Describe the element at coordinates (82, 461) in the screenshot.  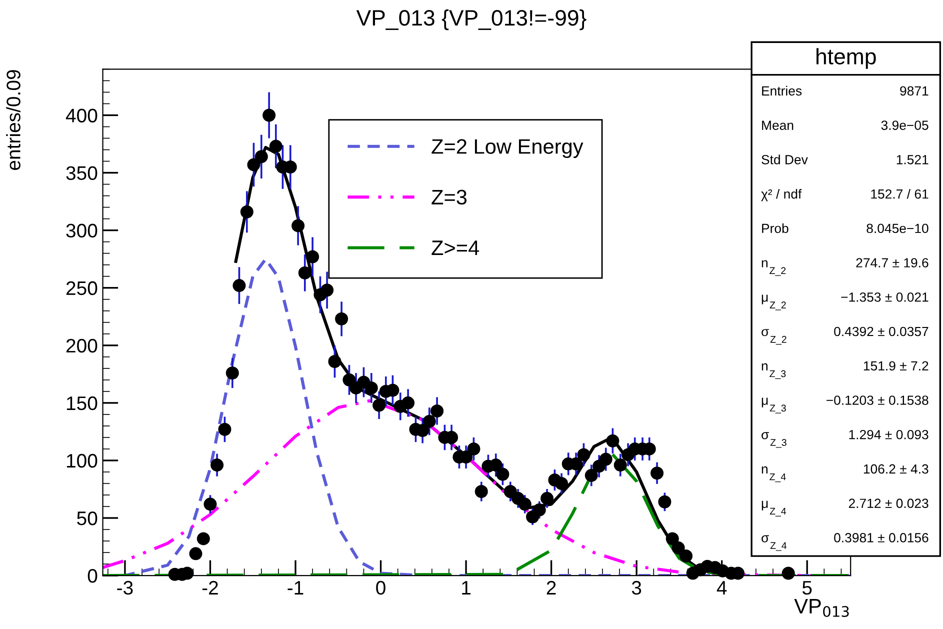
I see `y-tick-label: 100` at that location.